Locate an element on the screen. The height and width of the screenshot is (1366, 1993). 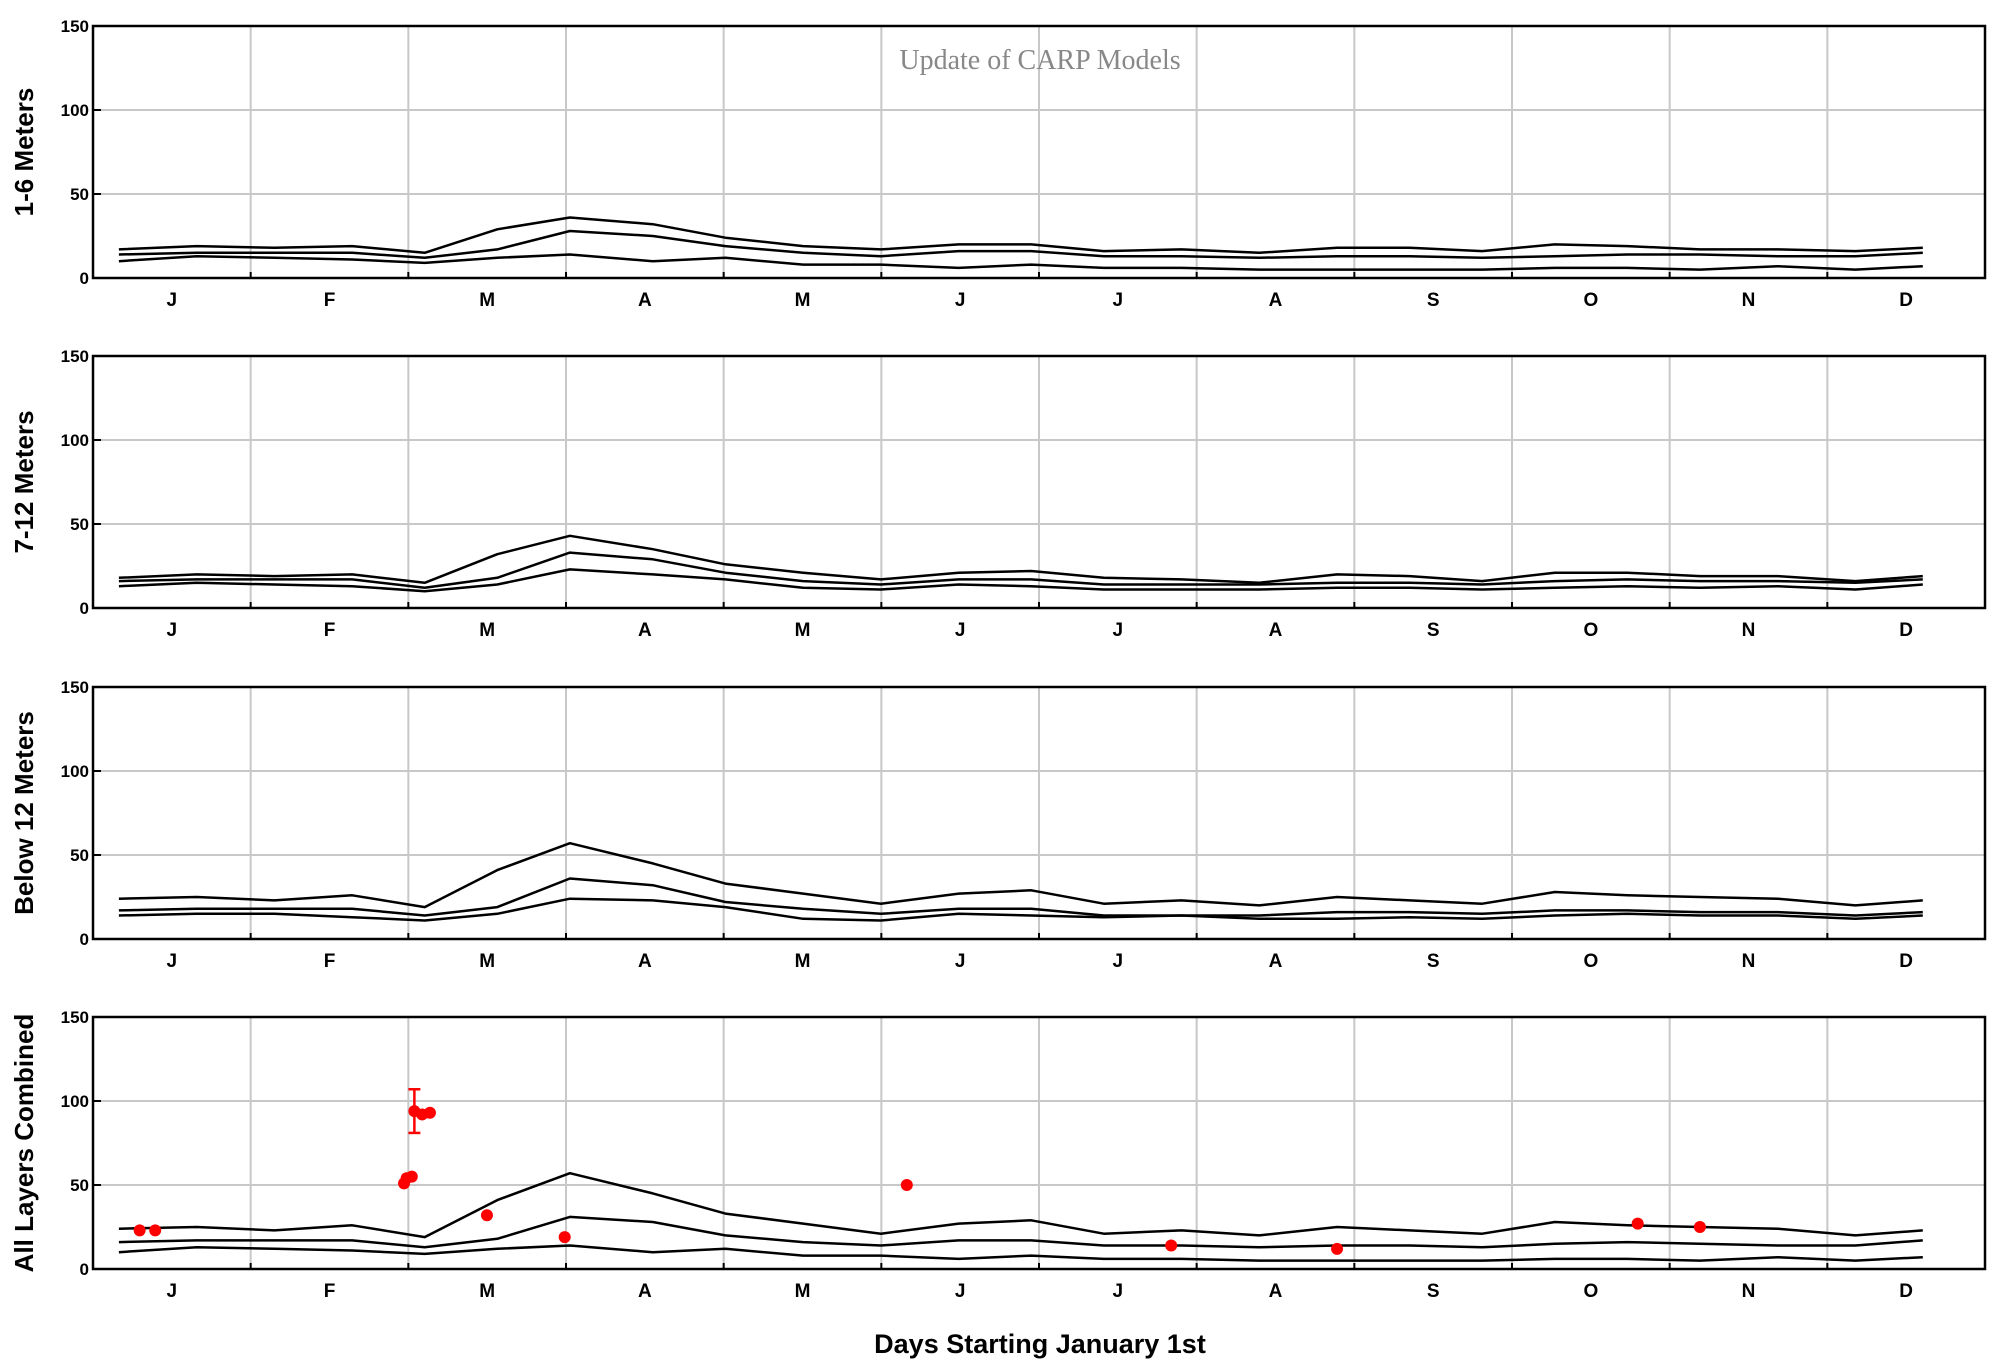
y-axis-label: Below 12 Meters is located at coordinates (24, 813).